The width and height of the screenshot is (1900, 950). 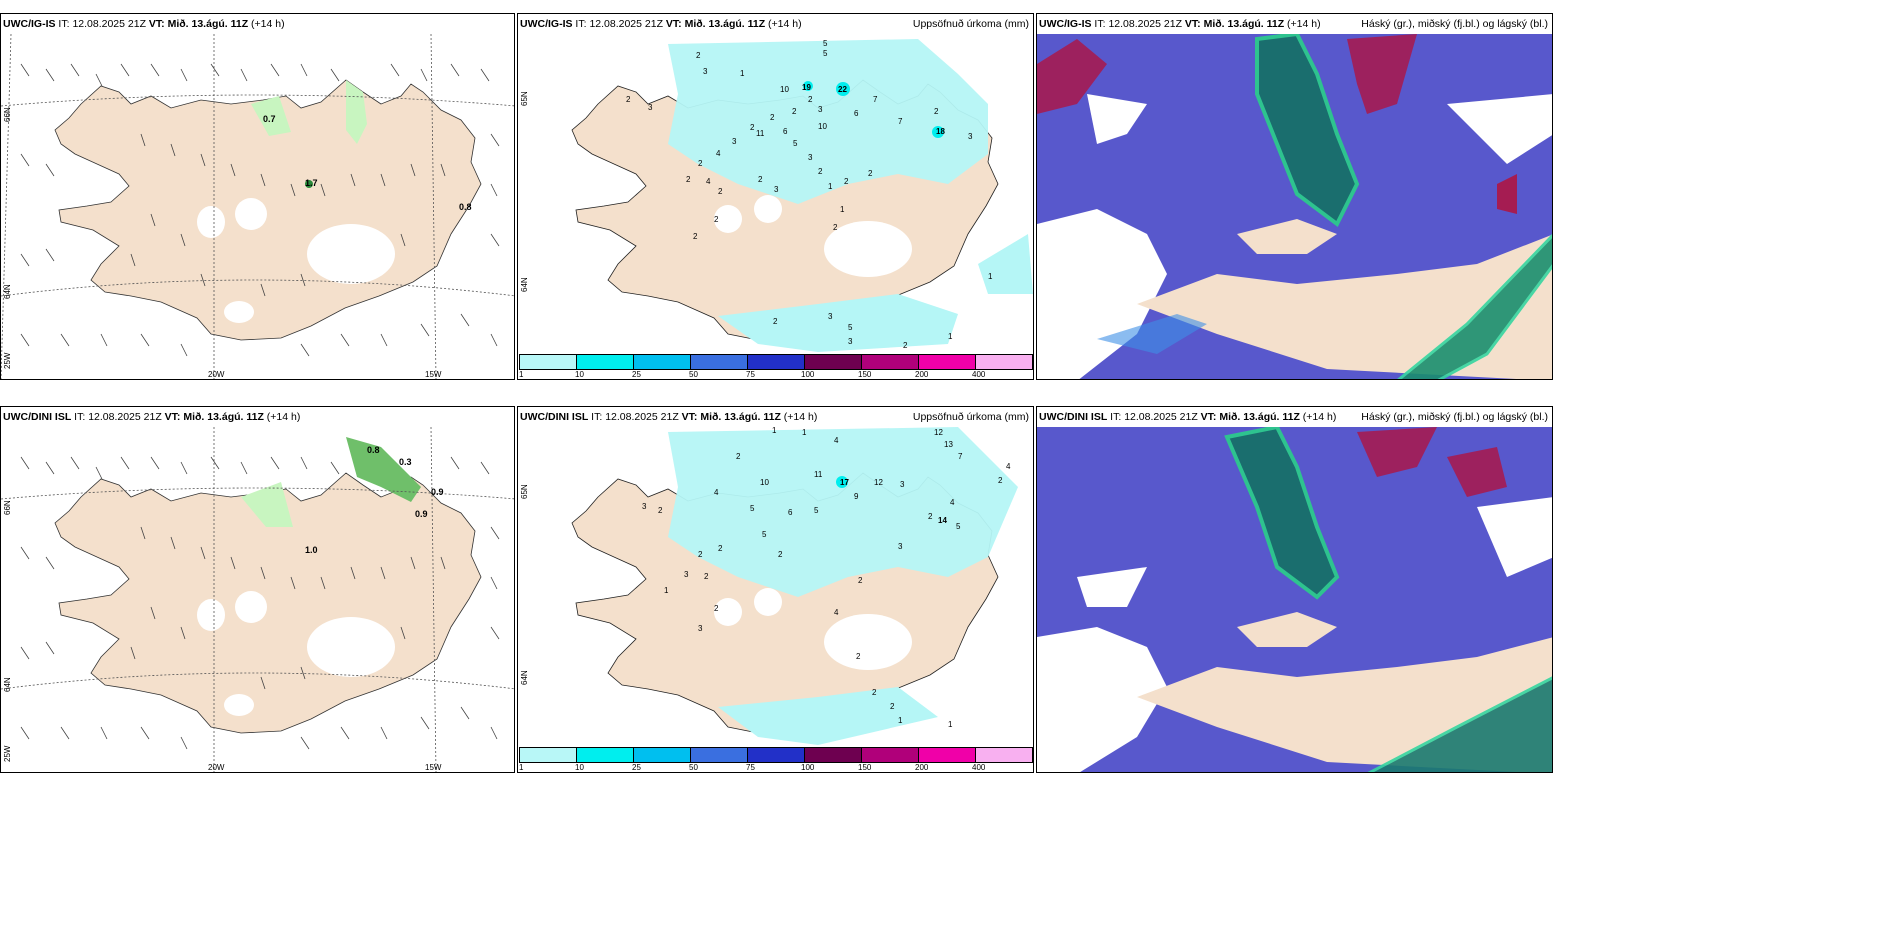 I want to click on svg-text: 9, so click(x=856, y=496).